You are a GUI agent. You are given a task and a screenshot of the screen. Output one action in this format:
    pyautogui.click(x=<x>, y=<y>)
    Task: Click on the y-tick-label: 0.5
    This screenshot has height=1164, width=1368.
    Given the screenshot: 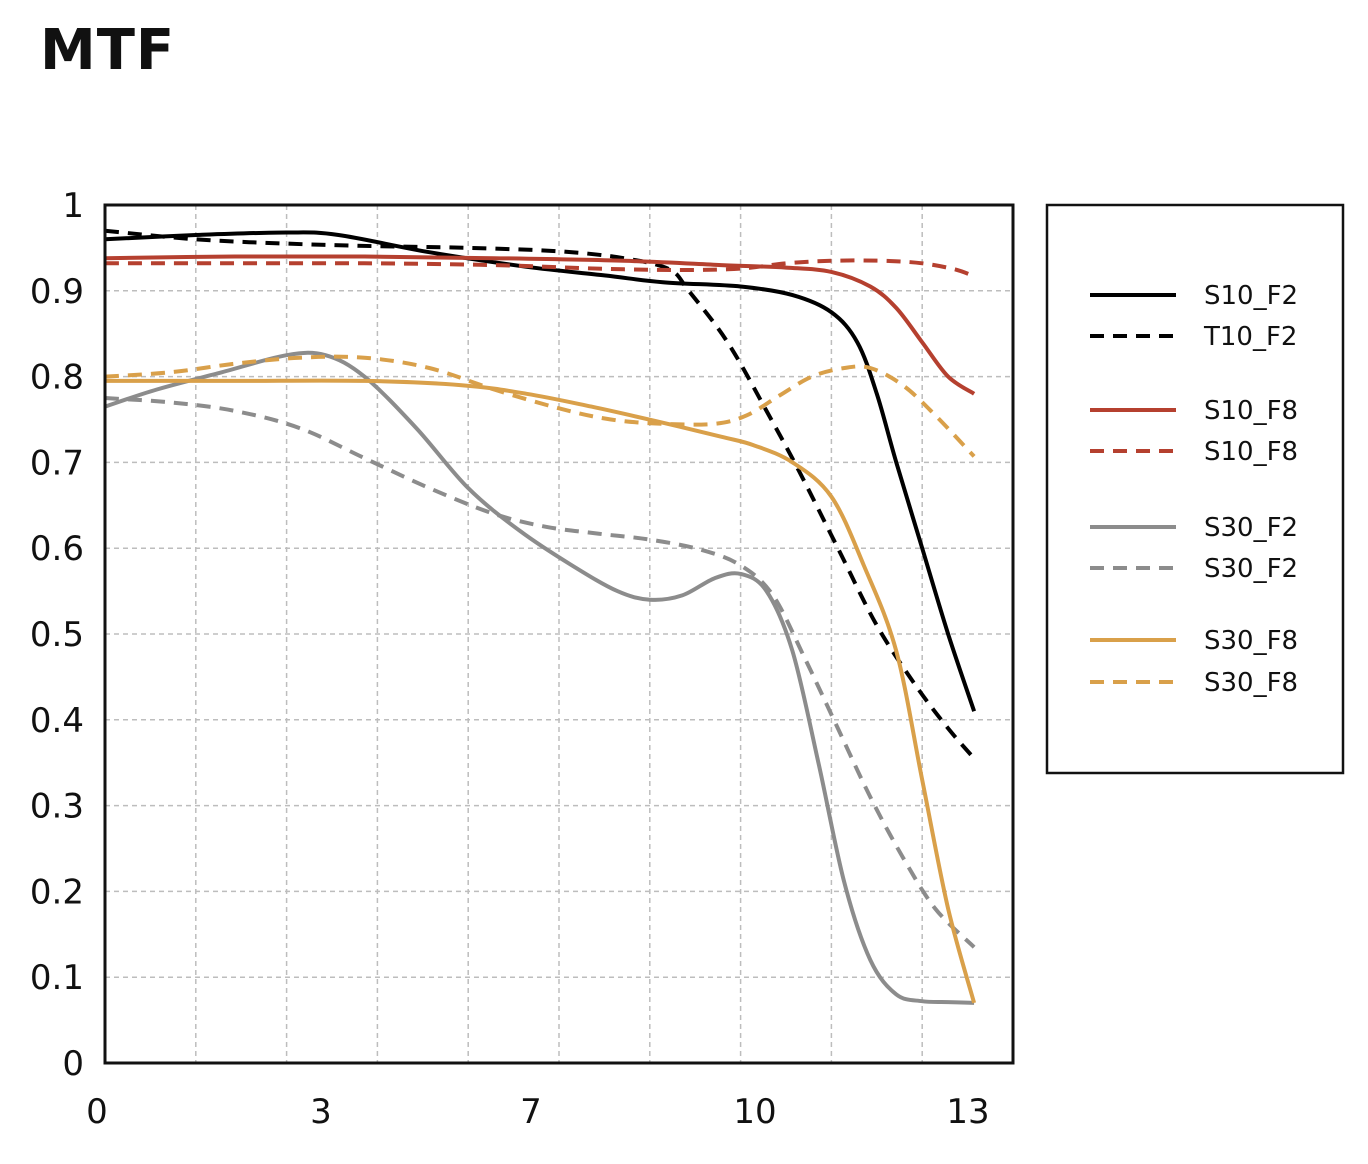 What is the action you would take?
    pyautogui.click(x=57, y=635)
    